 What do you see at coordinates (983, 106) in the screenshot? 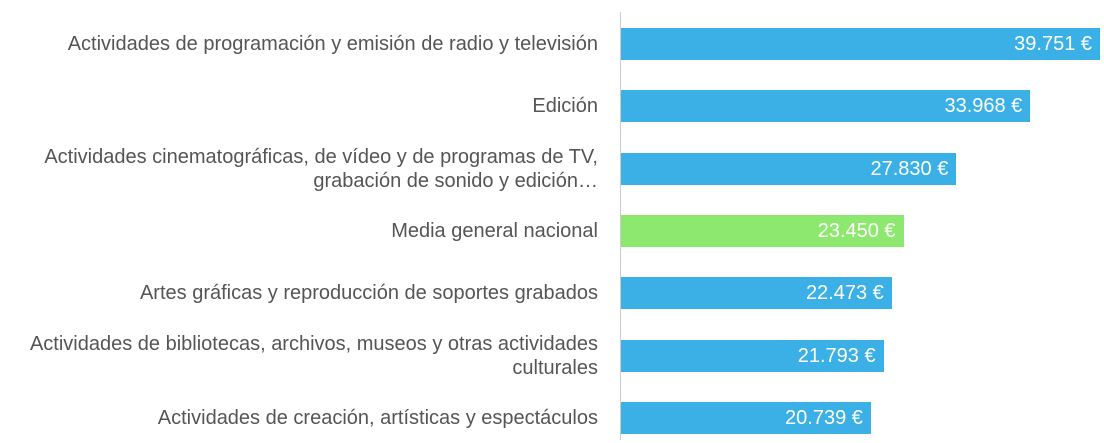
I see `value-label: 33.968 €` at bounding box center [983, 106].